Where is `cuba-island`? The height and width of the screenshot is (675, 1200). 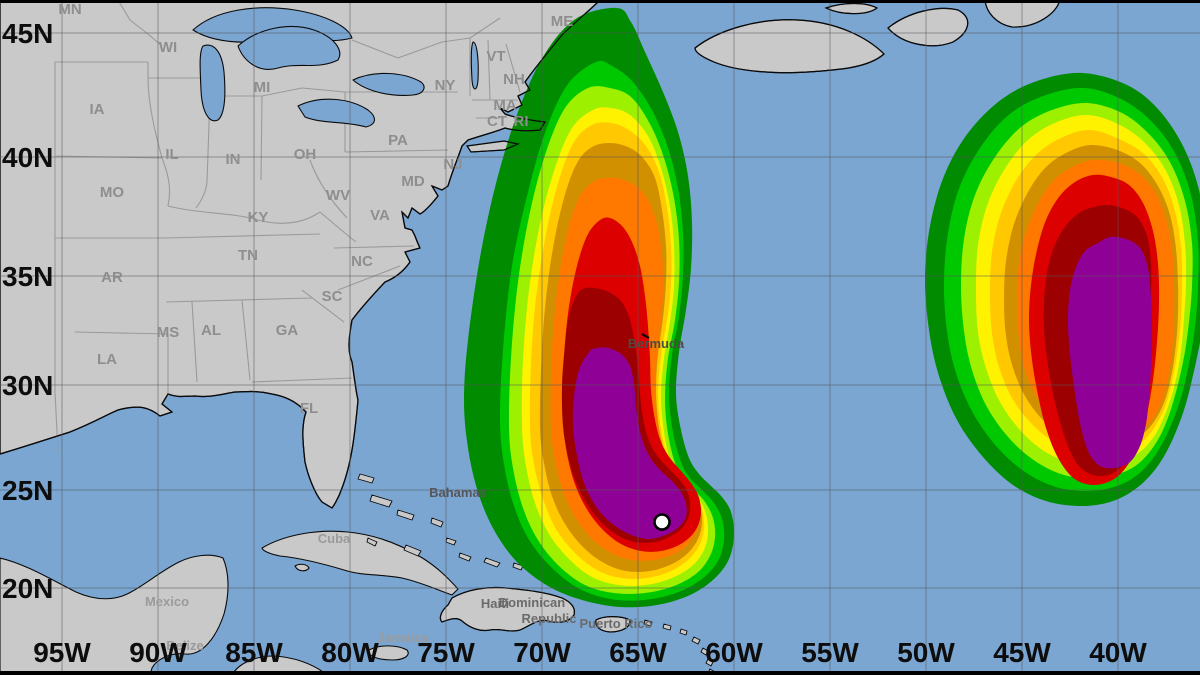
cuba-island is located at coordinates (360, 563).